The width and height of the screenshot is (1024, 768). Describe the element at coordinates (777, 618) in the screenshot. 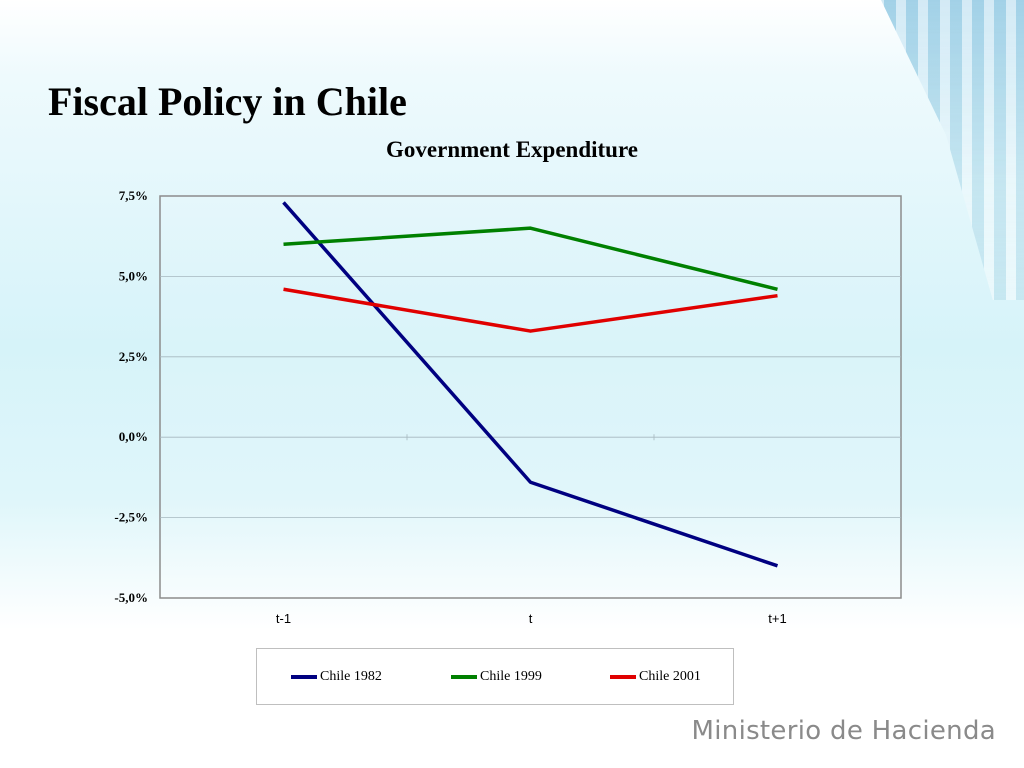

I see `x-tick-label: t+1` at that location.